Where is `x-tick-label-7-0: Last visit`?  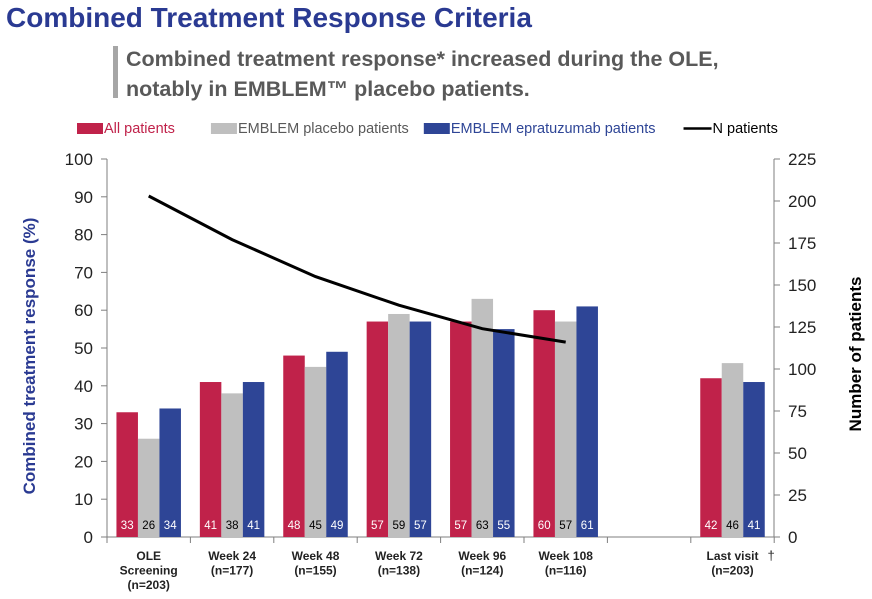
x-tick-label-7-0: Last visit is located at coordinates (732, 556).